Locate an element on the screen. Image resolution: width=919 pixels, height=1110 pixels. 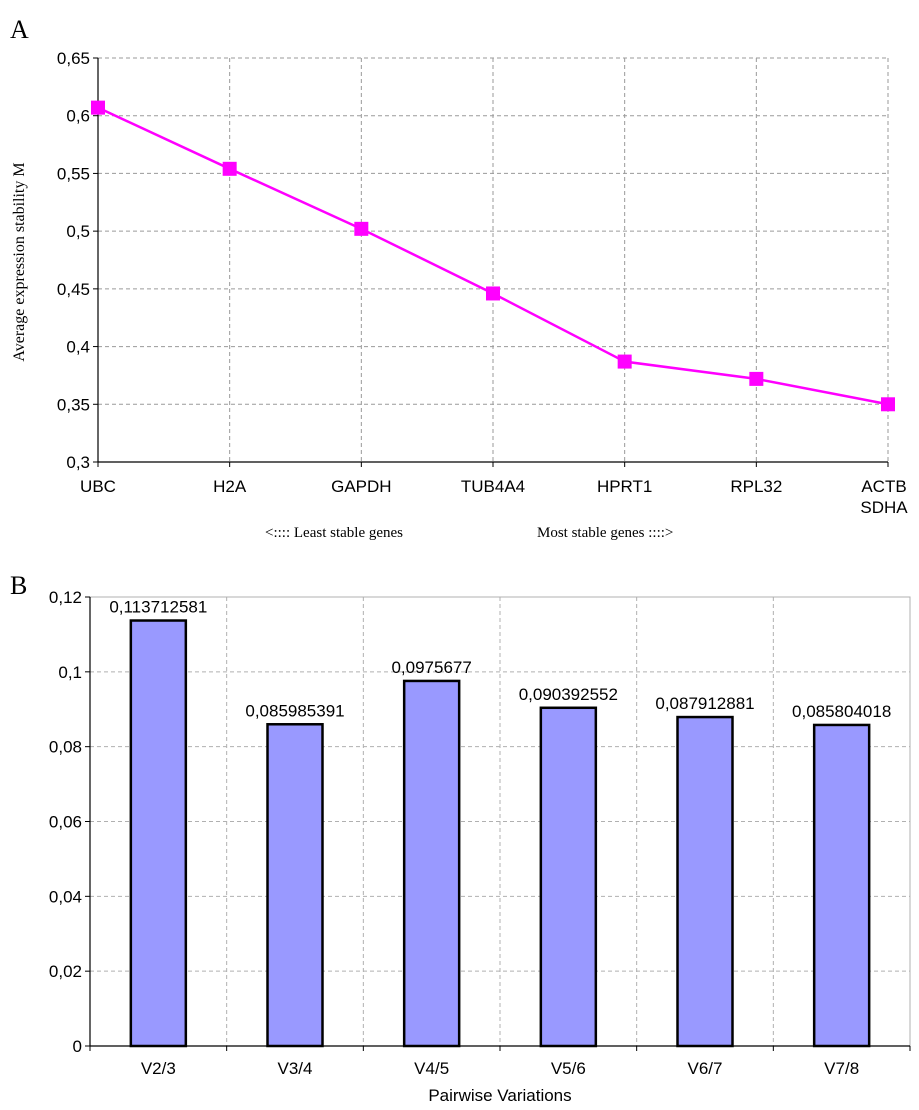
x-tick-label: HPRT1 is located at coordinates (624, 486).